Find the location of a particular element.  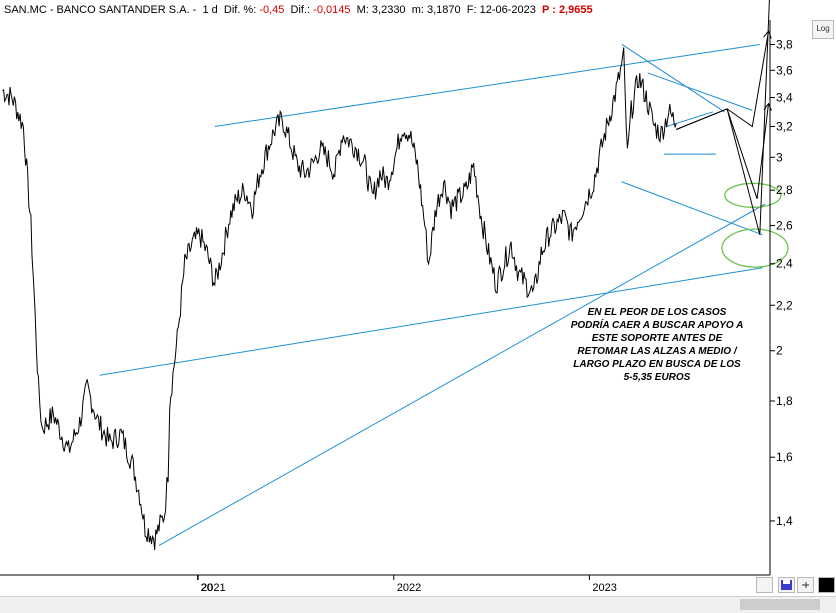

y-tick-label: 1,6 is located at coordinates (784, 457).